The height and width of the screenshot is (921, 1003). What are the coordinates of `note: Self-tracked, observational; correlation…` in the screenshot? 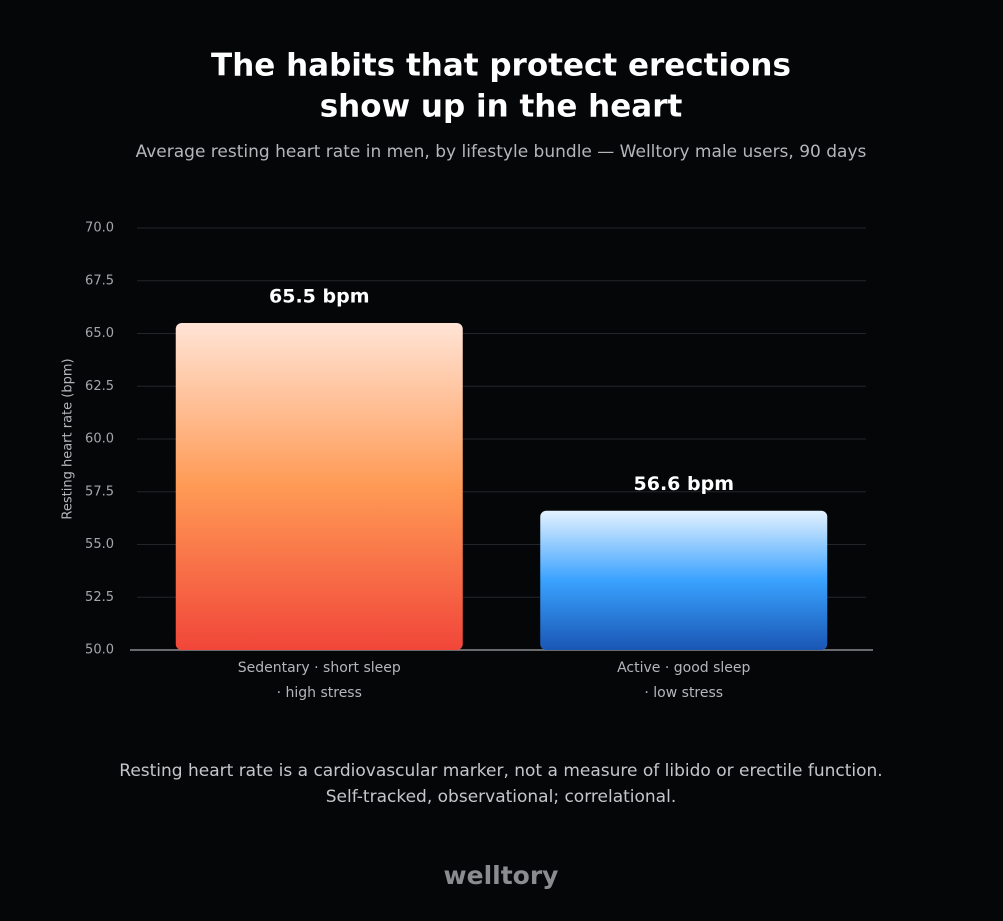 It's located at (501, 797).